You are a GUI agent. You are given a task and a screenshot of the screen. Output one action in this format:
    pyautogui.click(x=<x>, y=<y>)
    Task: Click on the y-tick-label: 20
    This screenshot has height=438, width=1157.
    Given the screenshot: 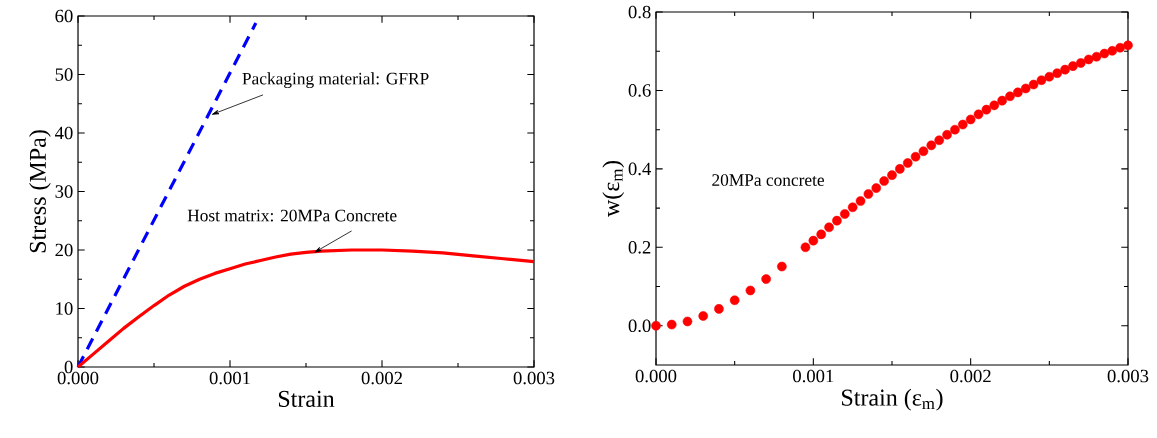 What is the action you would take?
    pyautogui.click(x=64, y=250)
    